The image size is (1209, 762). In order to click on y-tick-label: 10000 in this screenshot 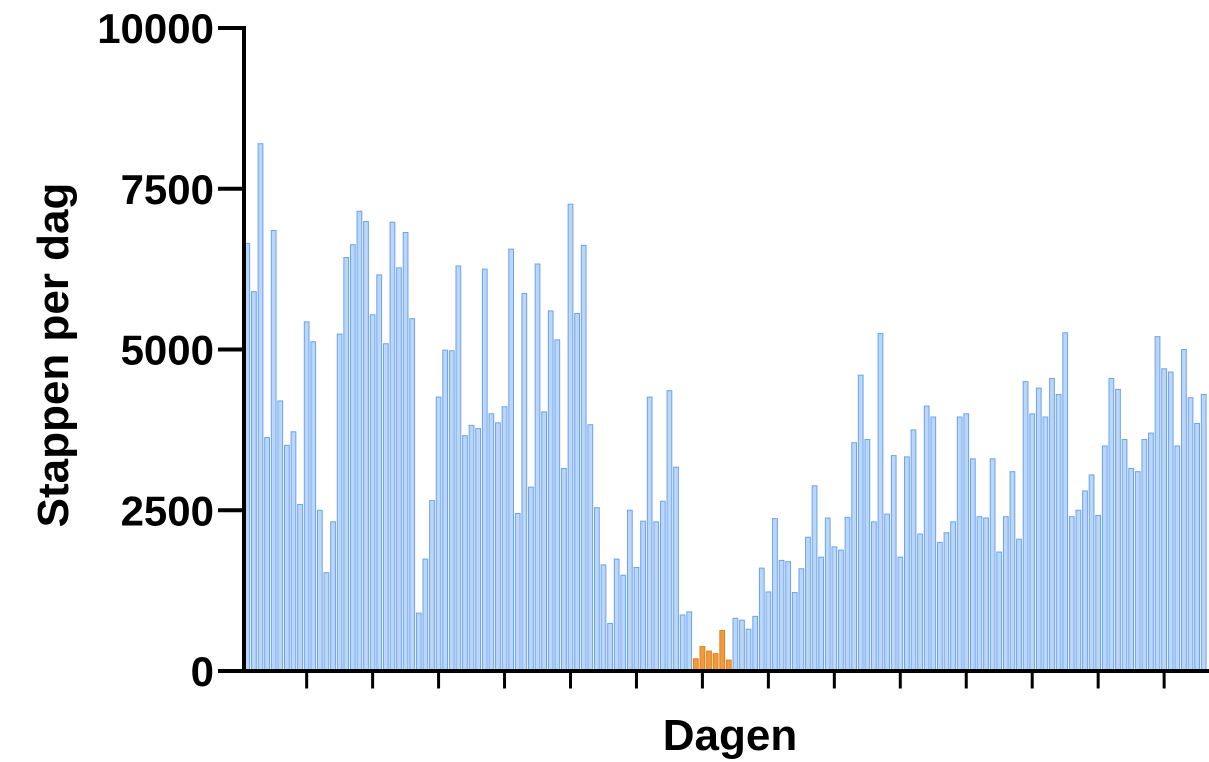, I will do `click(155, 28)`.